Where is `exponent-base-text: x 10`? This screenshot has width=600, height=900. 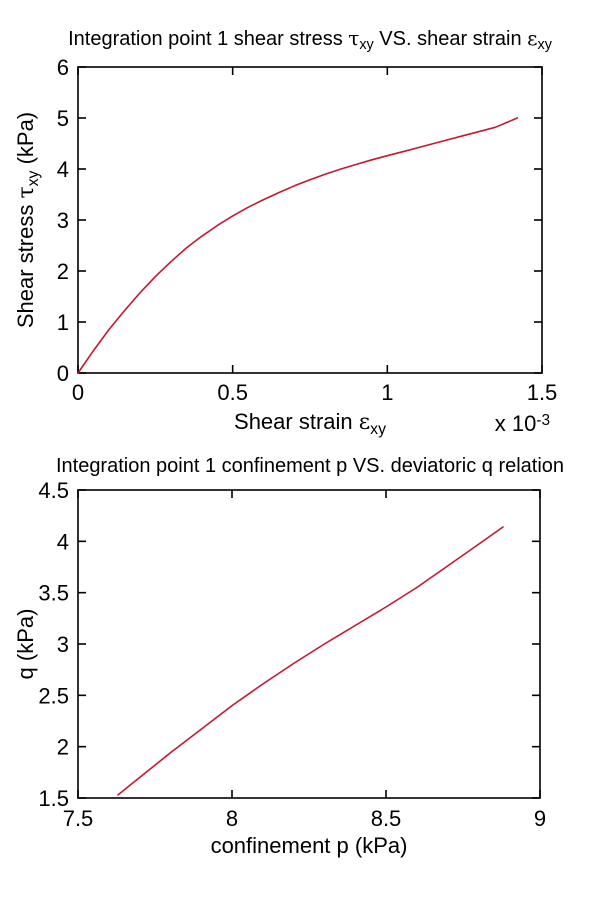 exponent-base-text: x 10 is located at coordinates (515, 423).